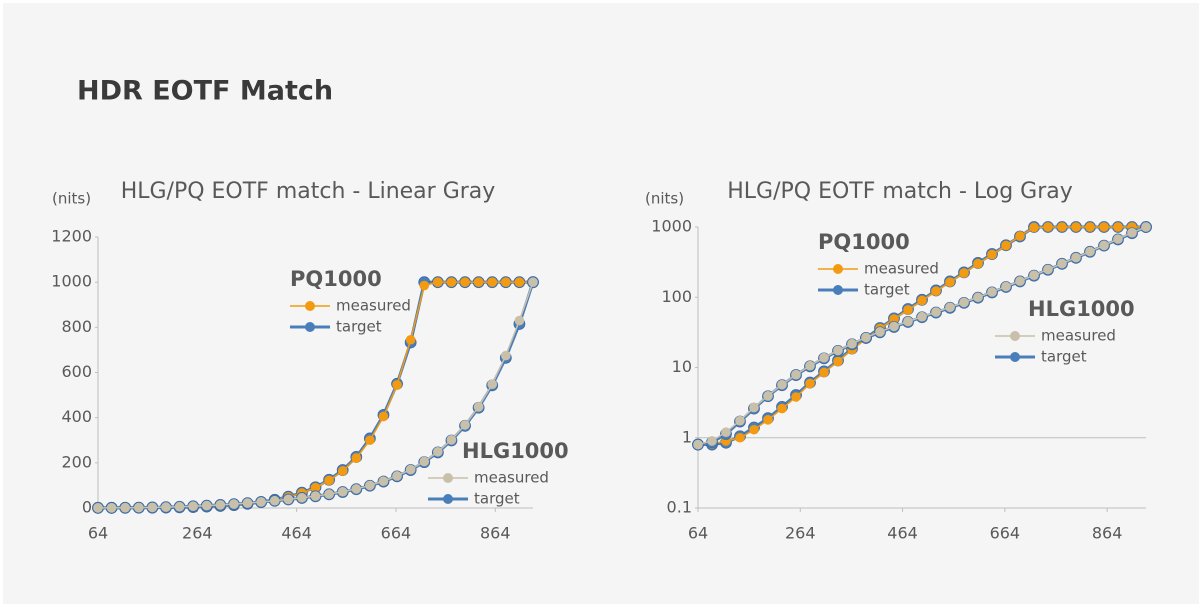  Describe the element at coordinates (679, 507) in the screenshot. I see `y-tick-label: 0.1` at that location.